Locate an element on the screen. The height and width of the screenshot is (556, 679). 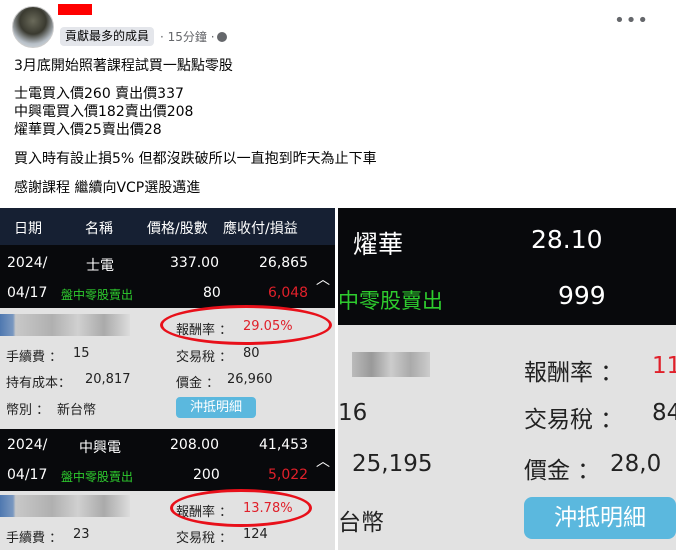
fee: 23 is located at coordinates (81, 534).